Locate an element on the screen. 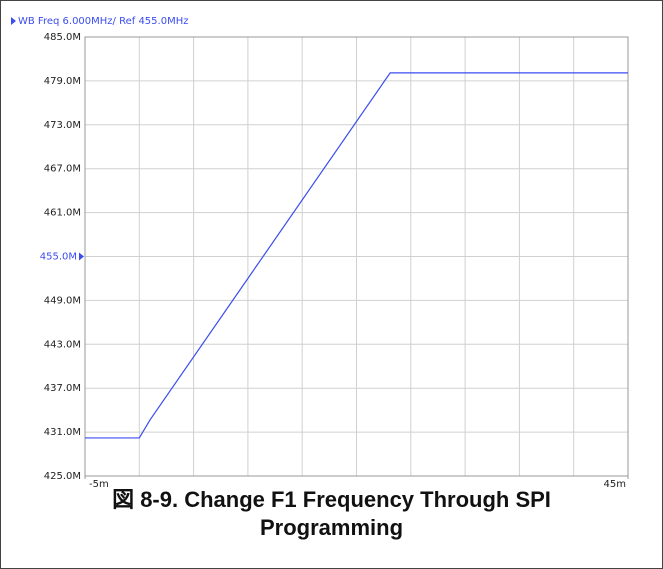  y-tick-label: 485.0M is located at coordinates (62, 37).